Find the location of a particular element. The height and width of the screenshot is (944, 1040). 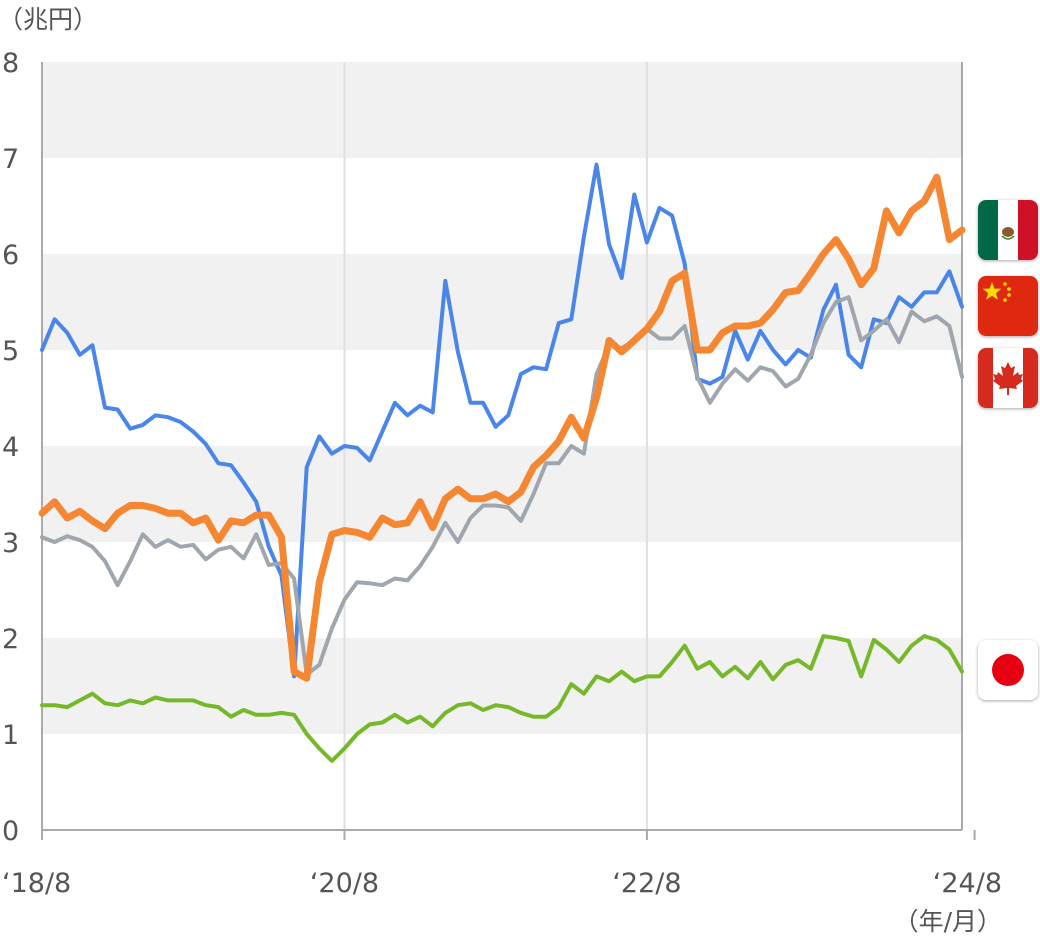

canada-flag is located at coordinates (1008, 378).